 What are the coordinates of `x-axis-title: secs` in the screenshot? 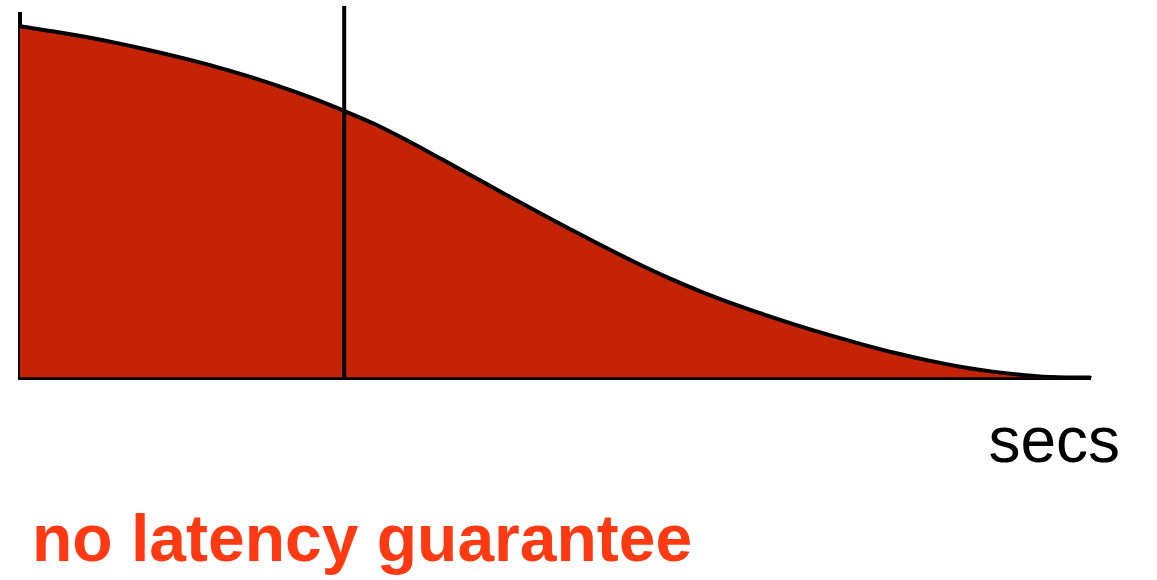 It's located at (1054, 439).